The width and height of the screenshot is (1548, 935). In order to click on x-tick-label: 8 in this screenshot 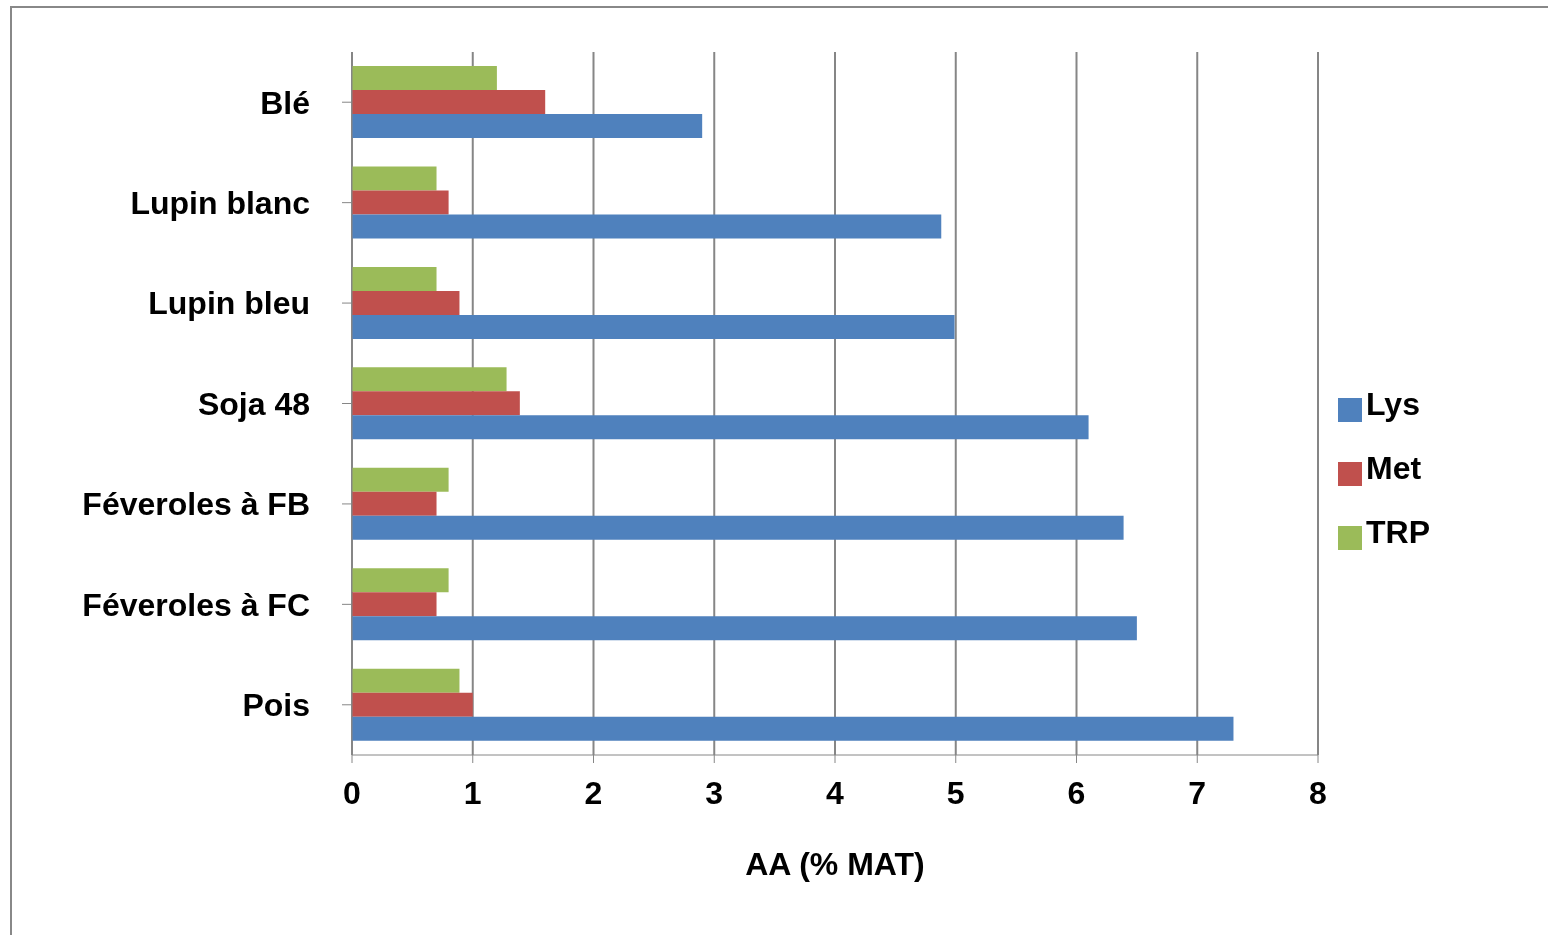, I will do `click(1318, 792)`.